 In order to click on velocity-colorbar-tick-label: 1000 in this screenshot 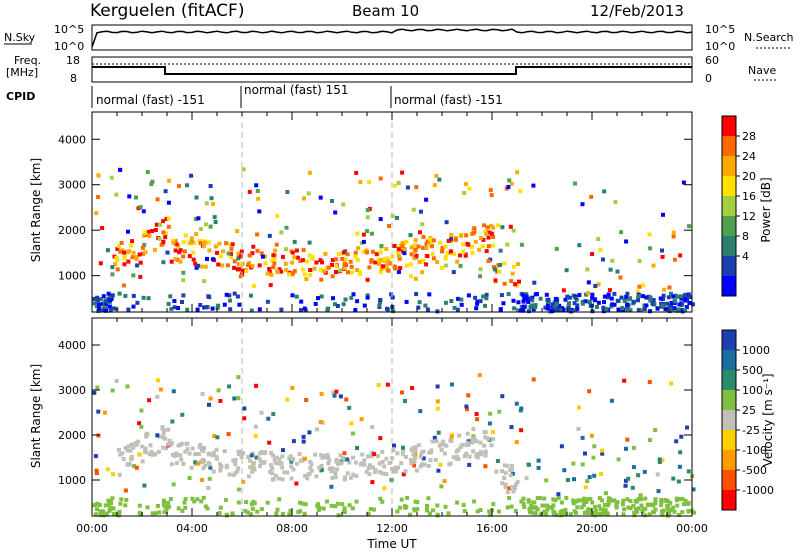, I will do `click(756, 350)`.